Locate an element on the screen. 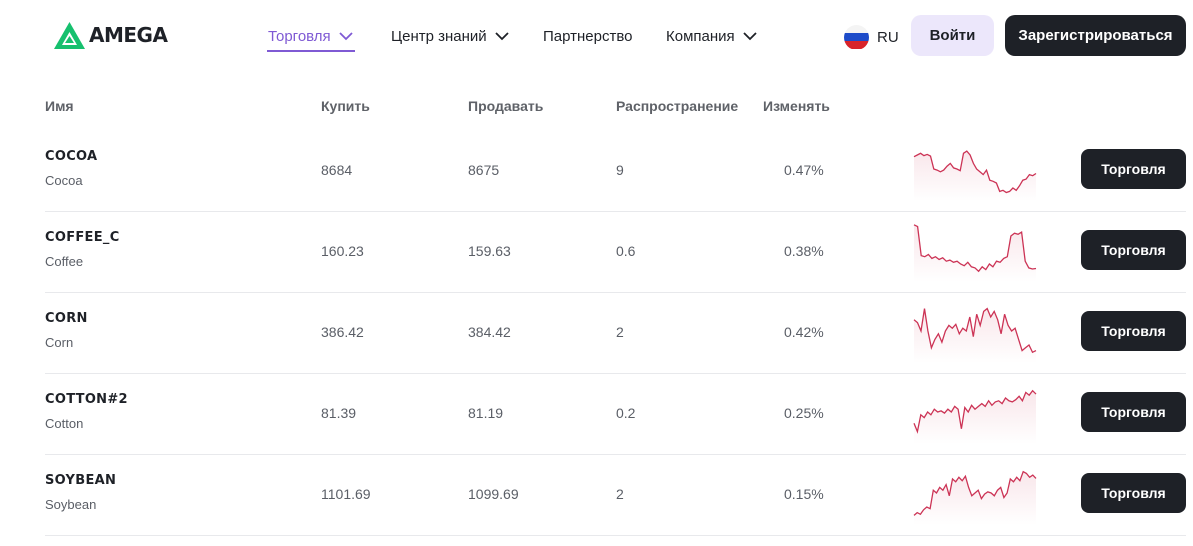 The image size is (1193, 546). nav-knowledge-center: Центр знаний is located at coordinates (450, 36).